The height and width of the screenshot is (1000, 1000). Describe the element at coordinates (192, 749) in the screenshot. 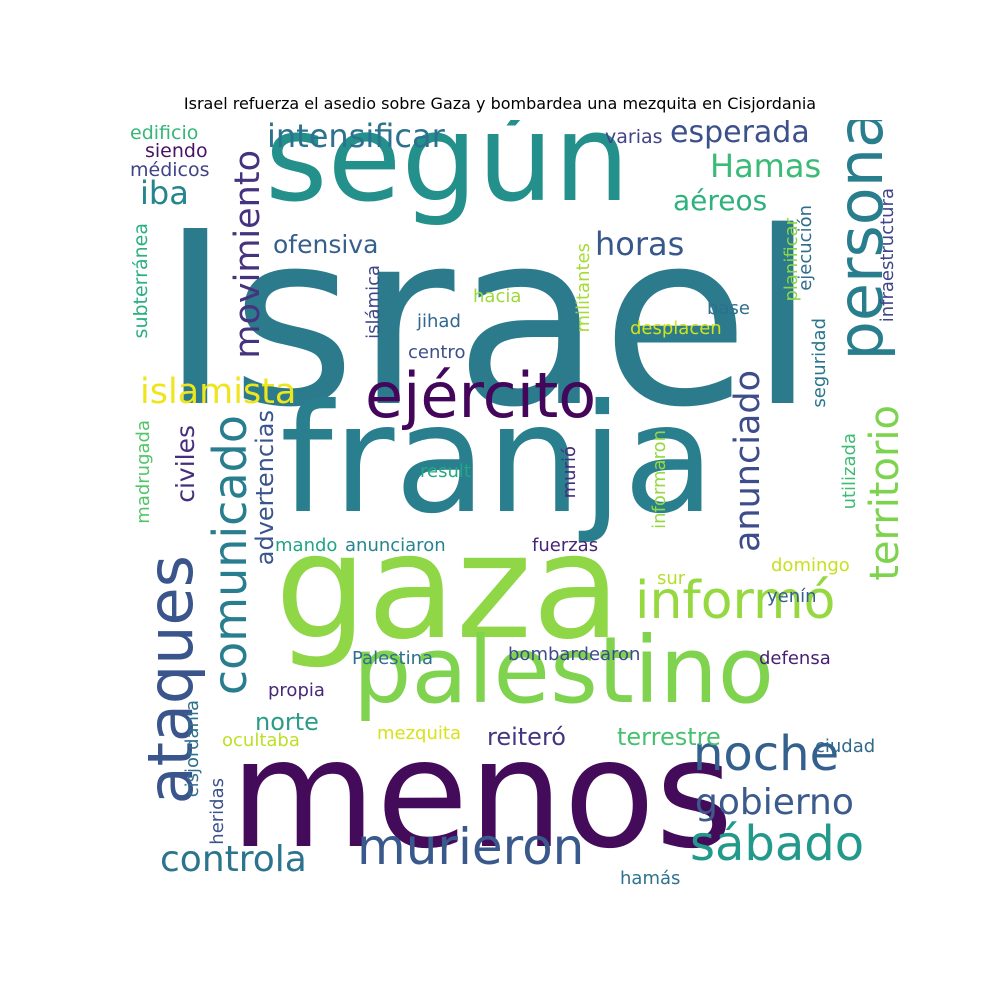

I see `word-63: cisjordania` at that location.